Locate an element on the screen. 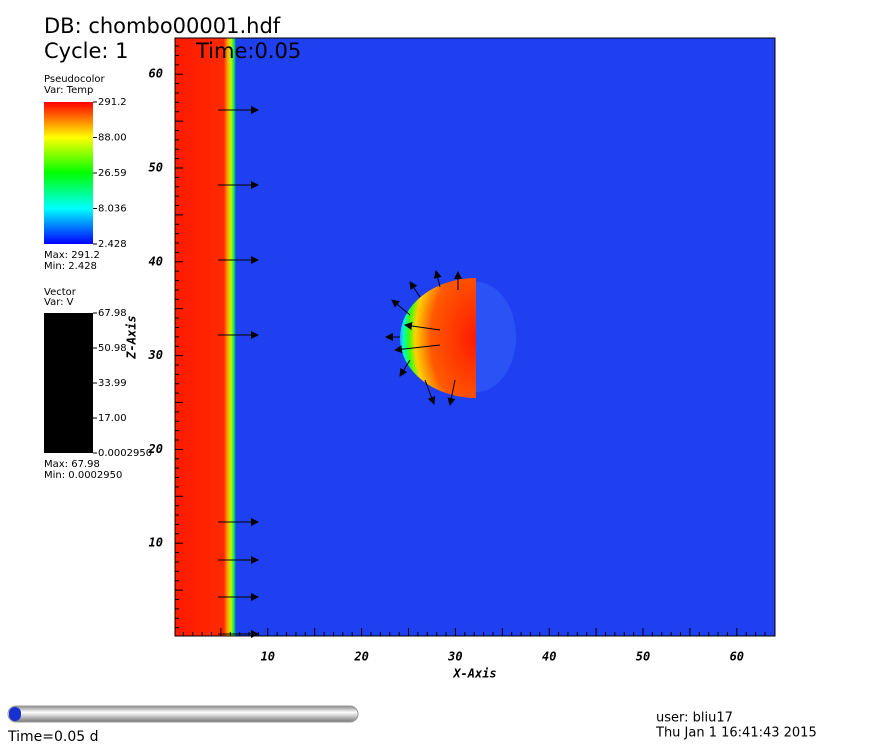 Image resolution: width=876 pixels, height=750 pixels. z-tick-label: 50 is located at coordinates (156, 168).